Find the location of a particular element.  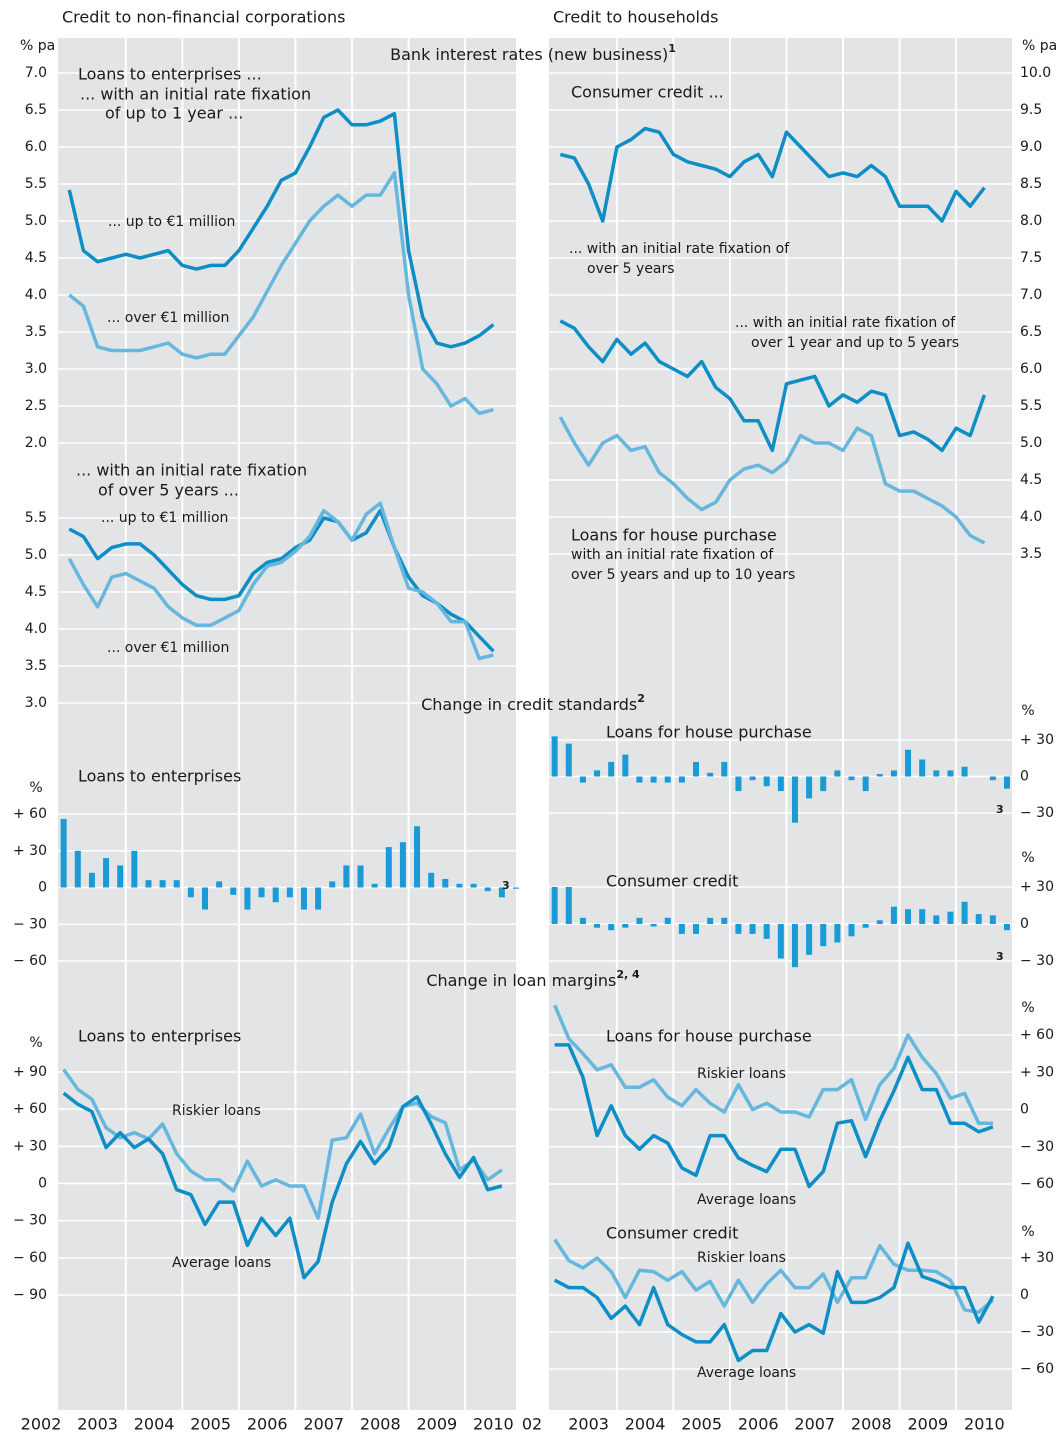

axis-unit: % pa is located at coordinates (1039, 46).